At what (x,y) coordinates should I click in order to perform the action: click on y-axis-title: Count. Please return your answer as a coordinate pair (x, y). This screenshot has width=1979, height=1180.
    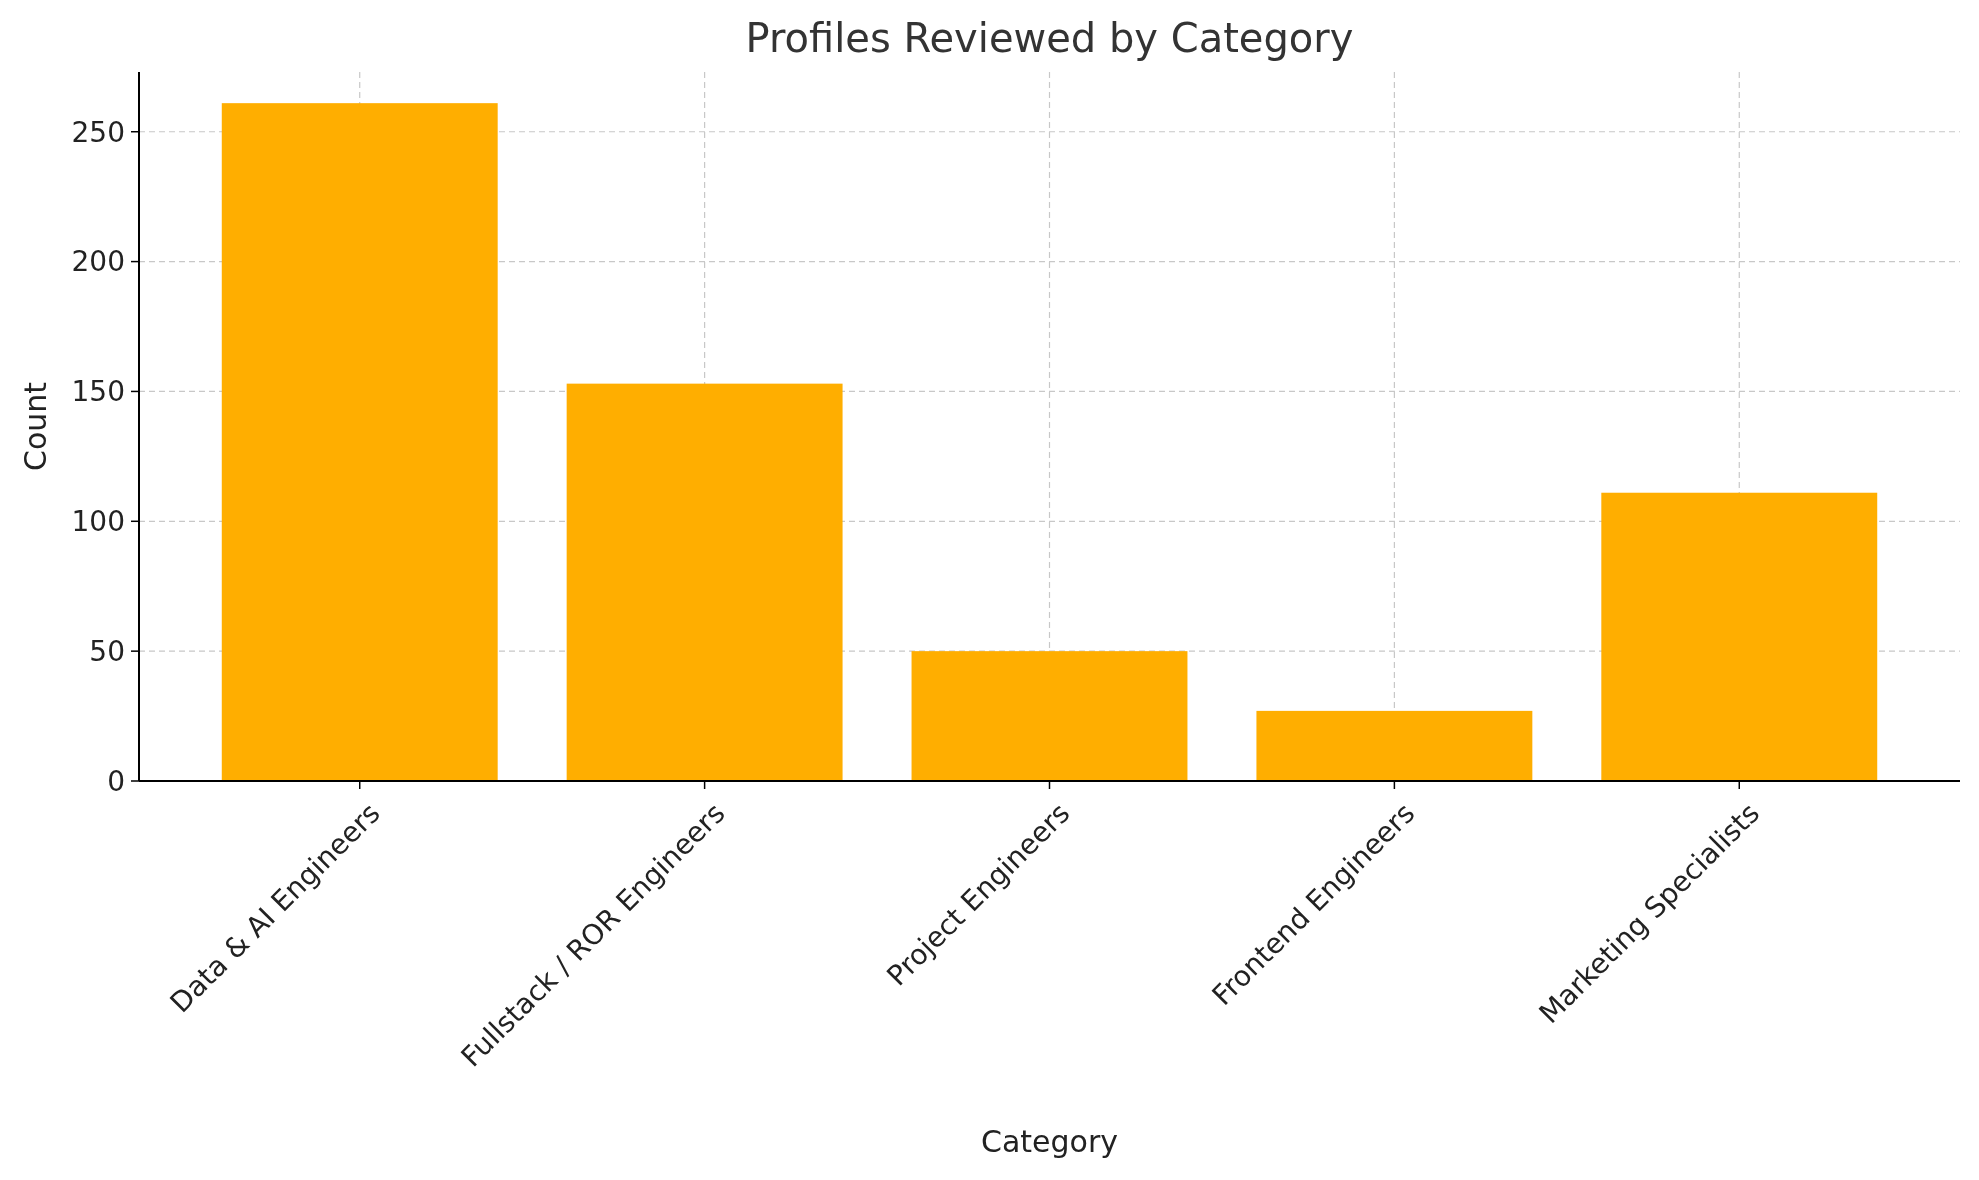
    Looking at the image, I should click on (35, 426).